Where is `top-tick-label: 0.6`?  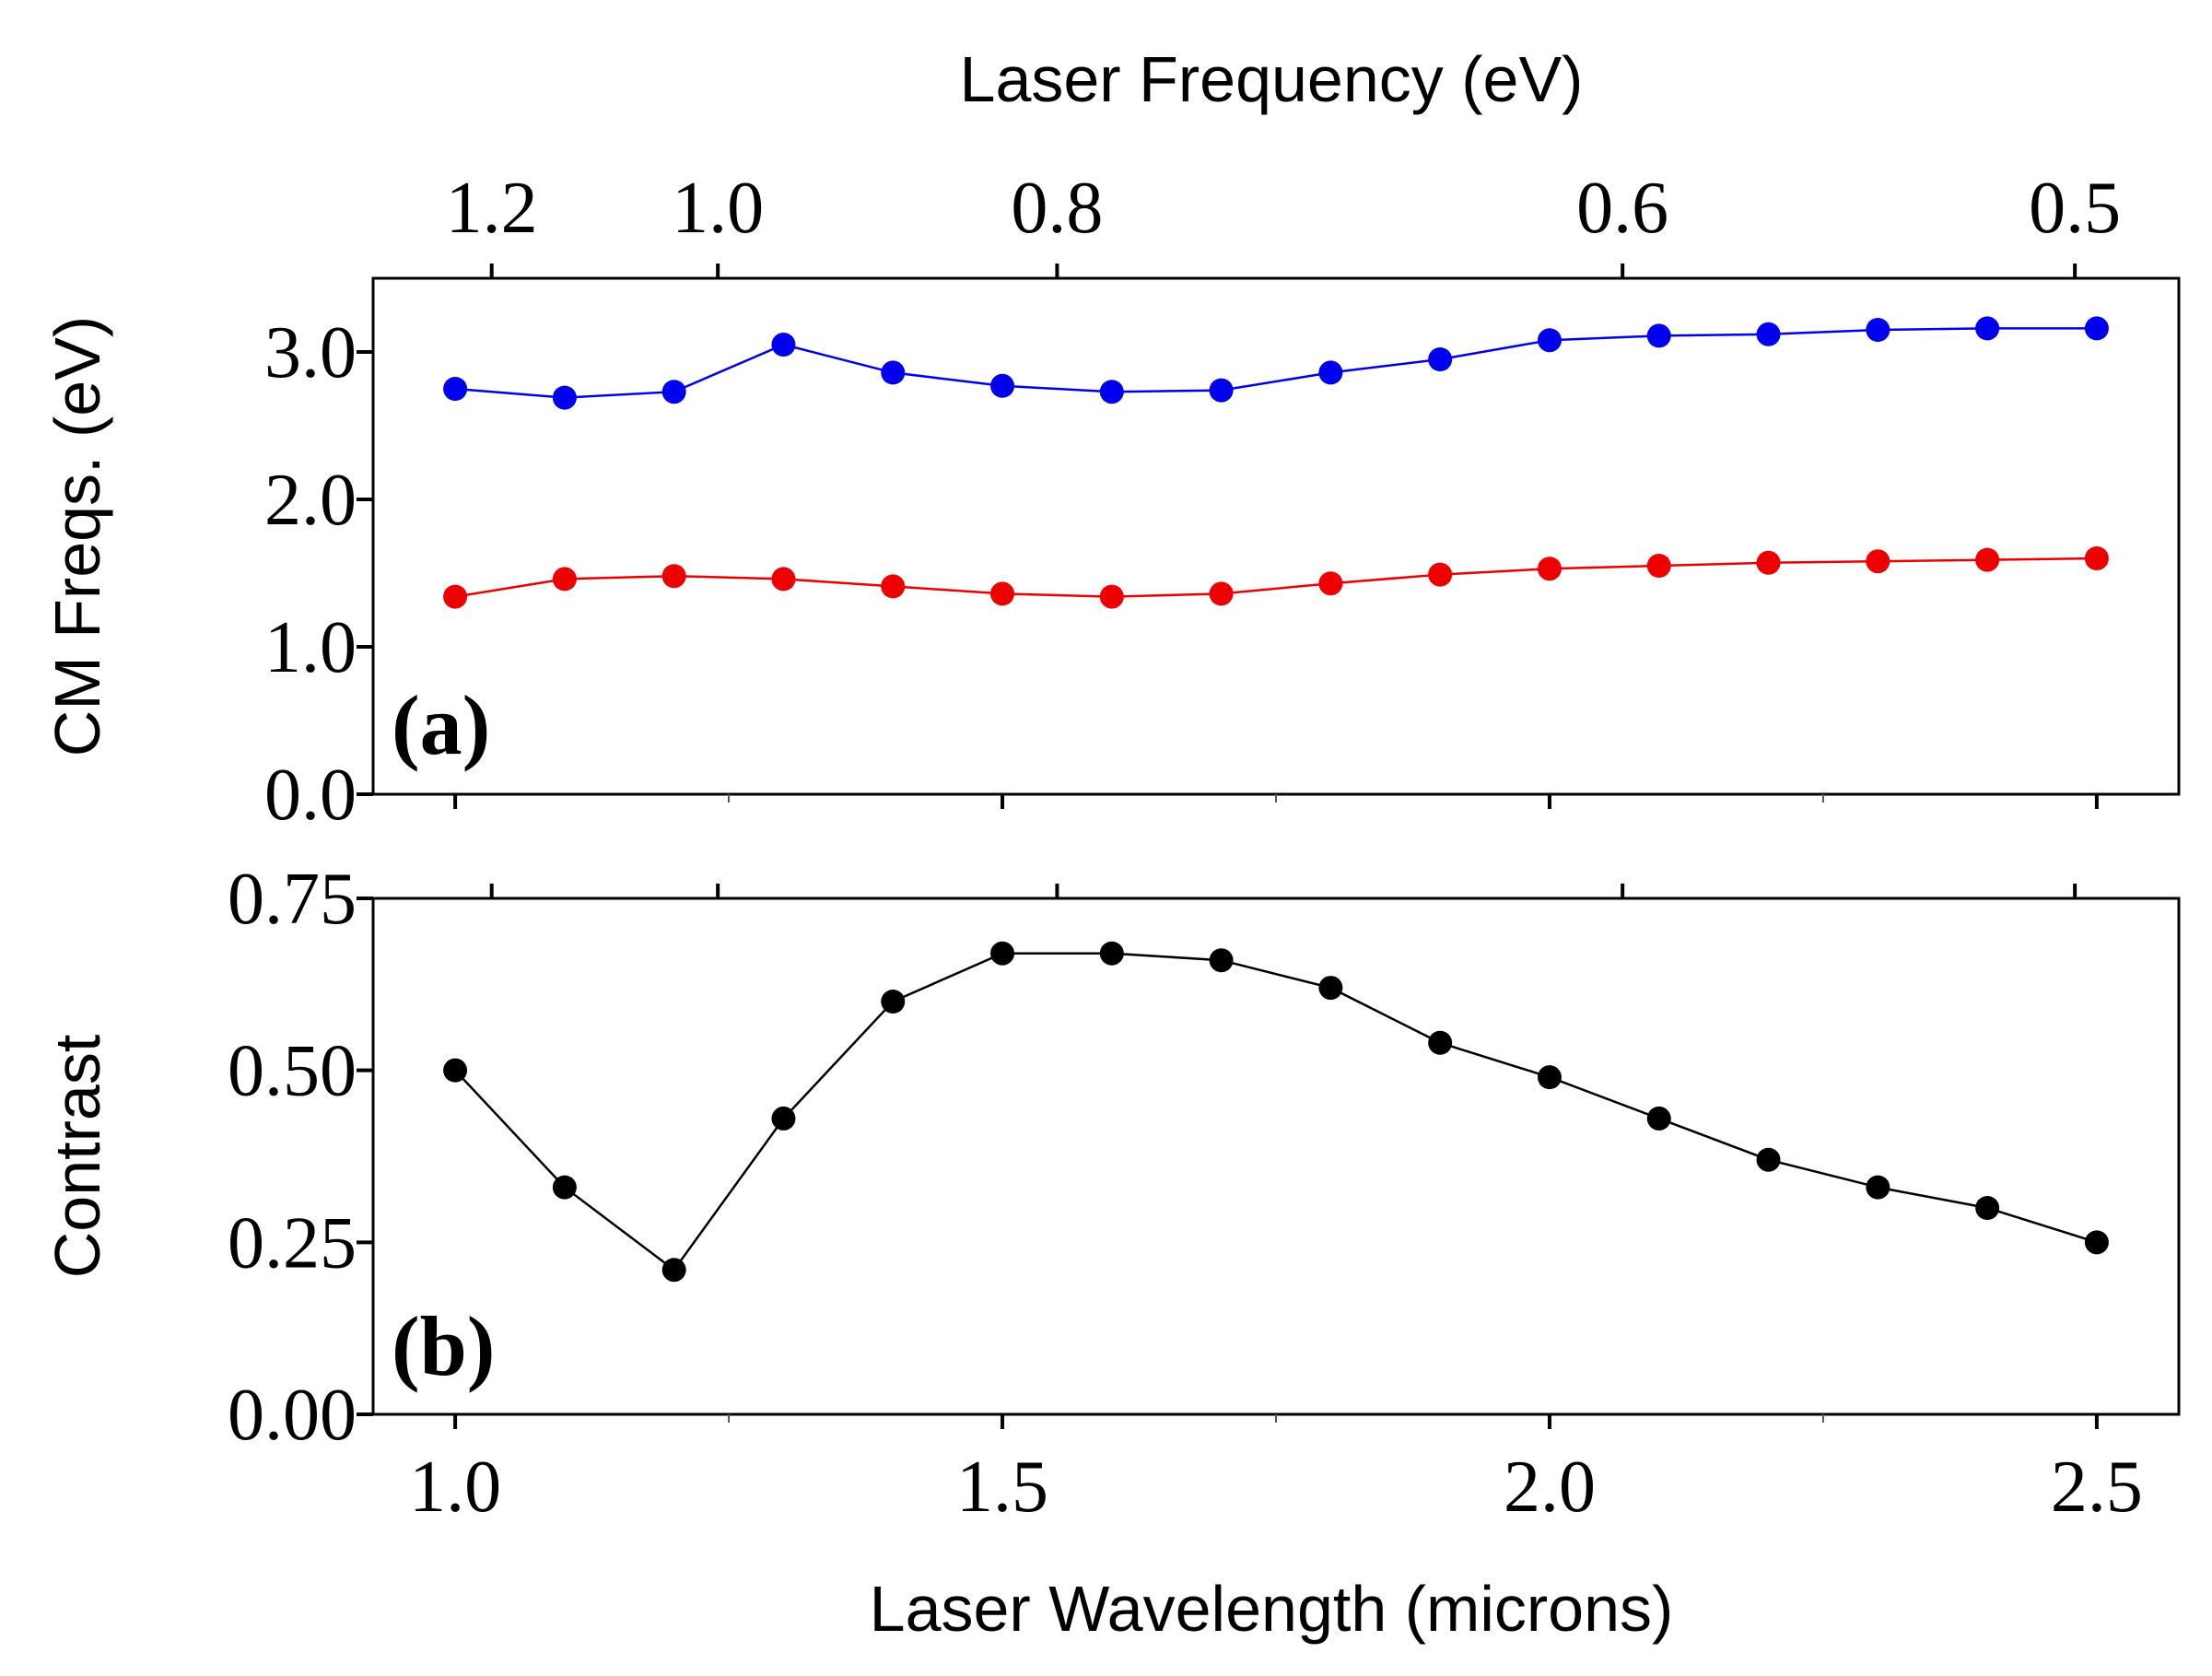
top-tick-label: 0.6 is located at coordinates (1622, 208).